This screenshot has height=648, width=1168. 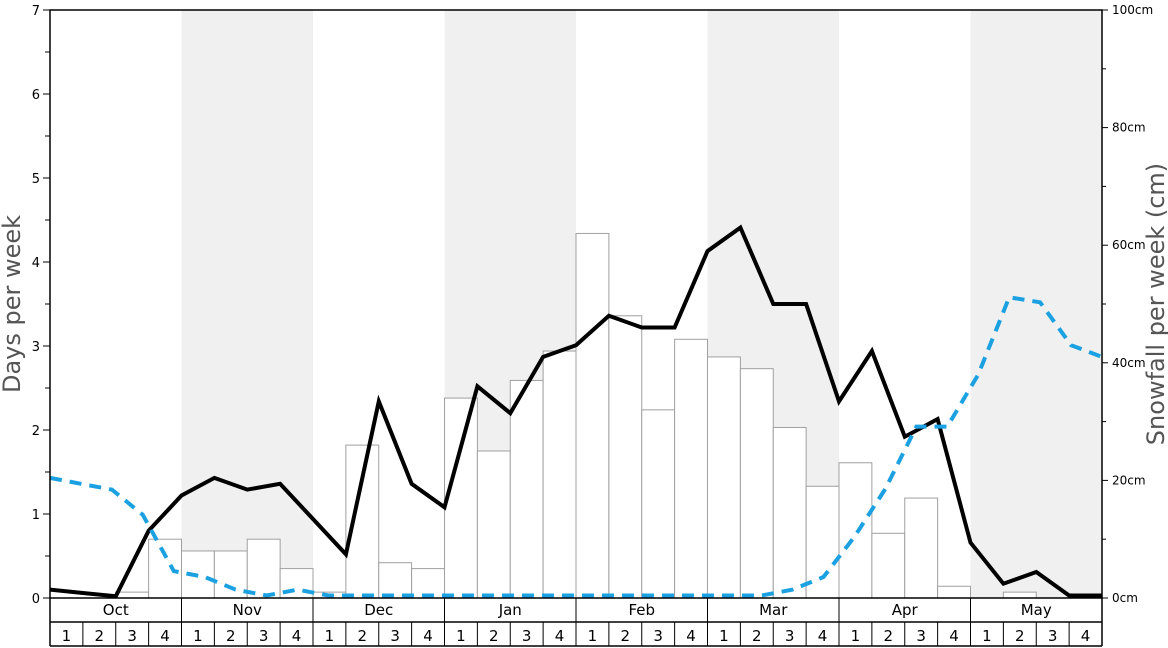 What do you see at coordinates (773, 610) in the screenshot?
I see `month-label-mar: Mar` at bounding box center [773, 610].